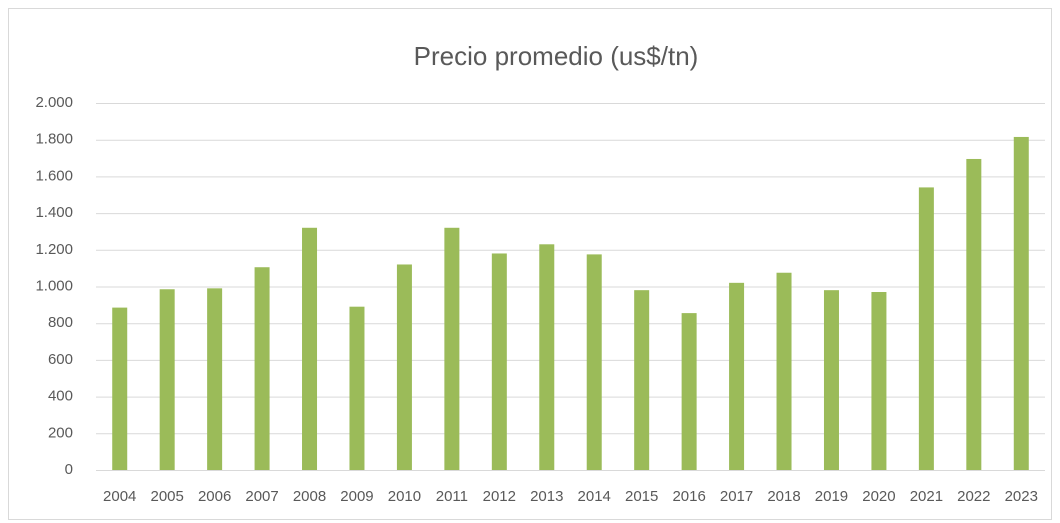 This screenshot has height=523, width=1060. I want to click on x-tick-label: 2011, so click(452, 496).